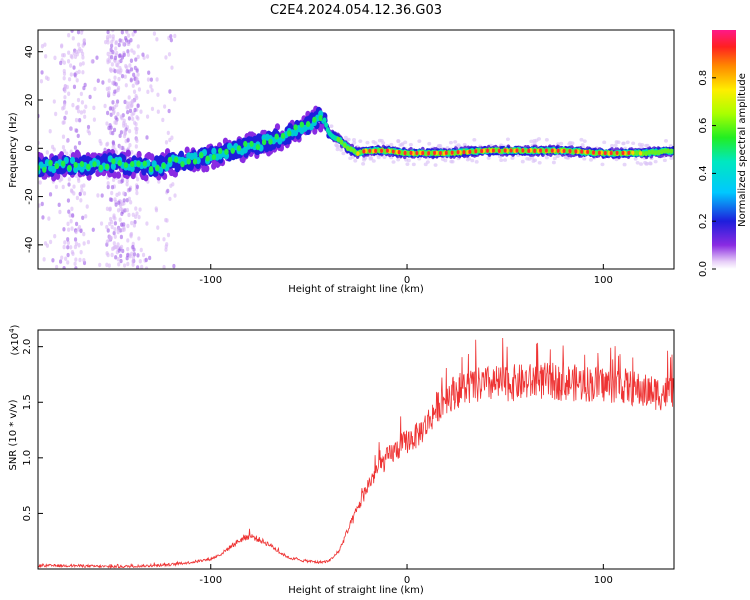  What do you see at coordinates (27, 513) in the screenshot?
I see `y-tick-label: 0.5` at bounding box center [27, 513].